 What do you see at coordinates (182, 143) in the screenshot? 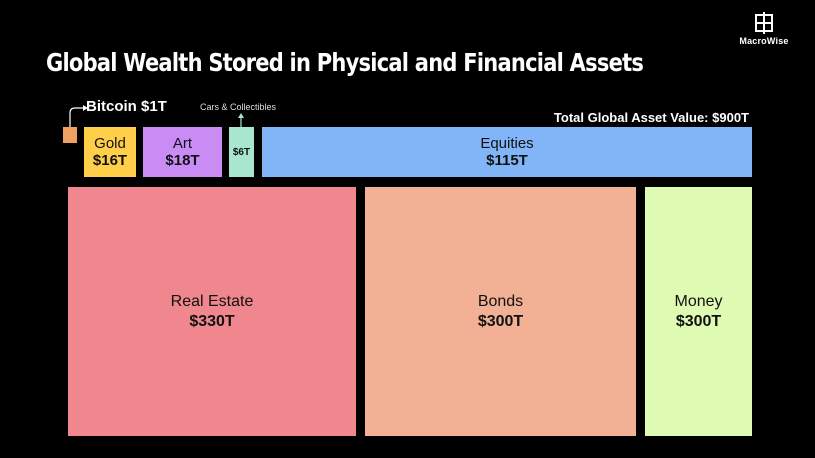
I see `tile-art-name: Art` at bounding box center [182, 143].